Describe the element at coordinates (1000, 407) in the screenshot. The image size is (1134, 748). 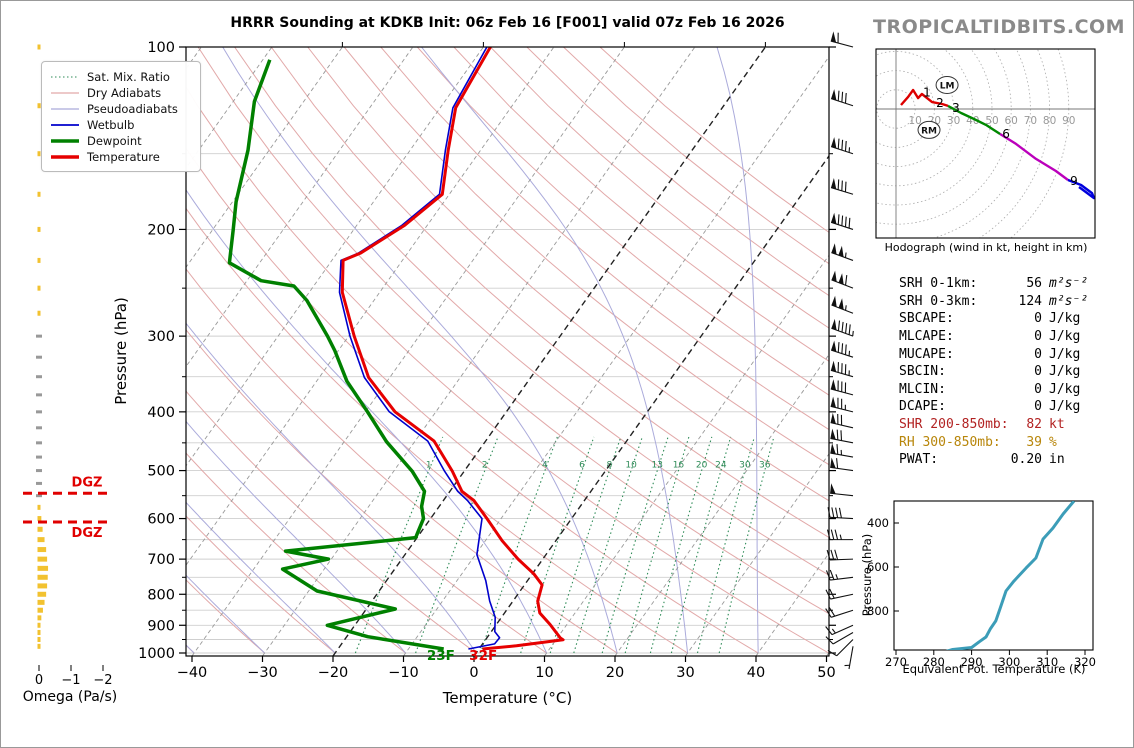
I see `stat-row-dcape: DCAPE: 0 J/kg` at that location.